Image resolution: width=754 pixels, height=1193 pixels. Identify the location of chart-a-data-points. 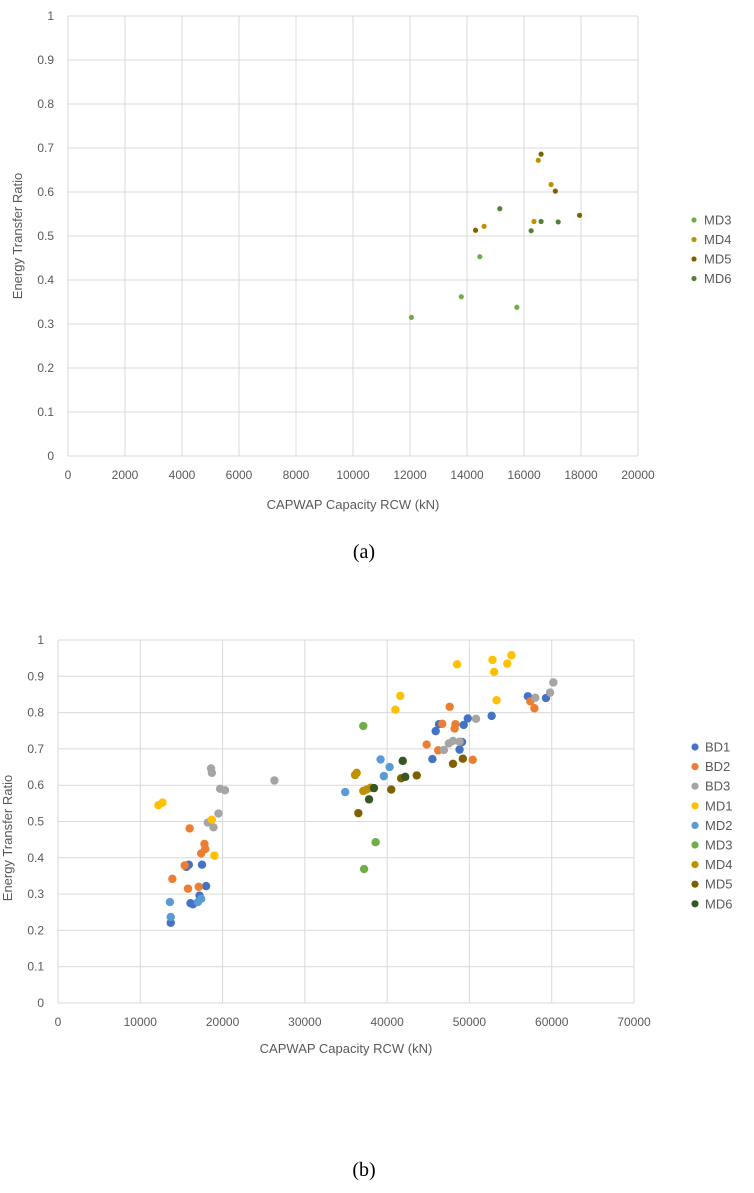
(495, 235).